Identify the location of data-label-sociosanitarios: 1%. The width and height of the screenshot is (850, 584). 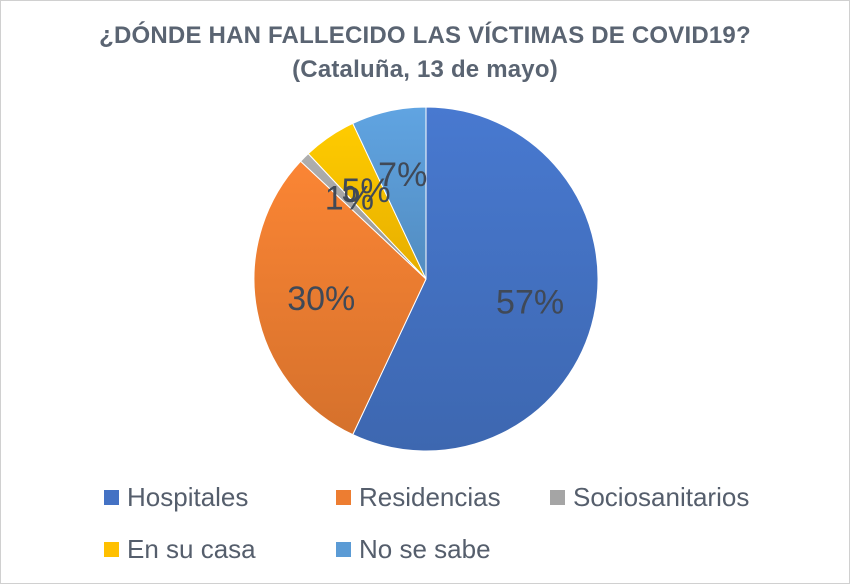
(349, 198).